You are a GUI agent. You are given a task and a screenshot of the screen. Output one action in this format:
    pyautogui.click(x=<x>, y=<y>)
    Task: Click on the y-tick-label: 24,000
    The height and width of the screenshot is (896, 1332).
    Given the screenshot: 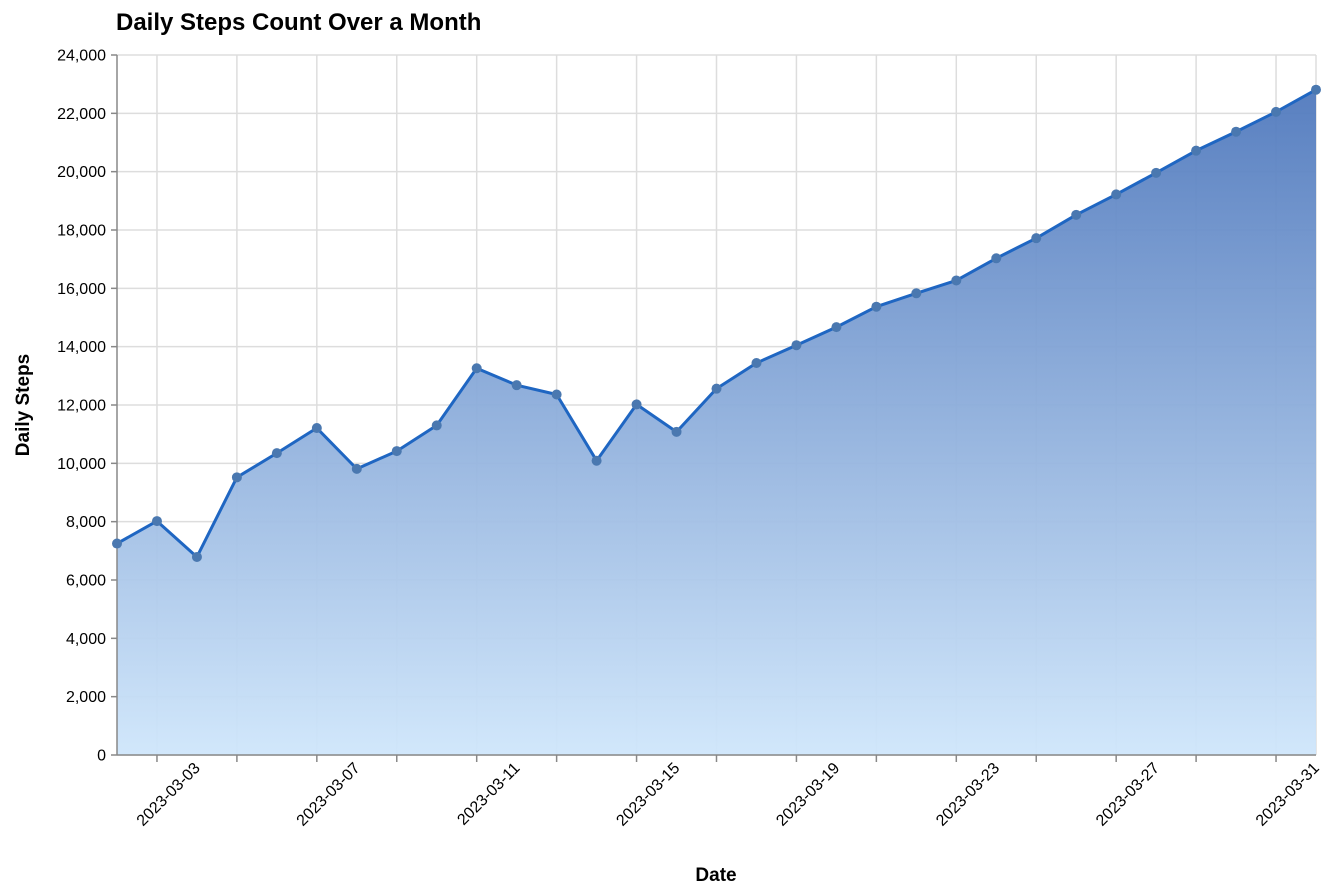 What is the action you would take?
    pyautogui.click(x=81, y=56)
    